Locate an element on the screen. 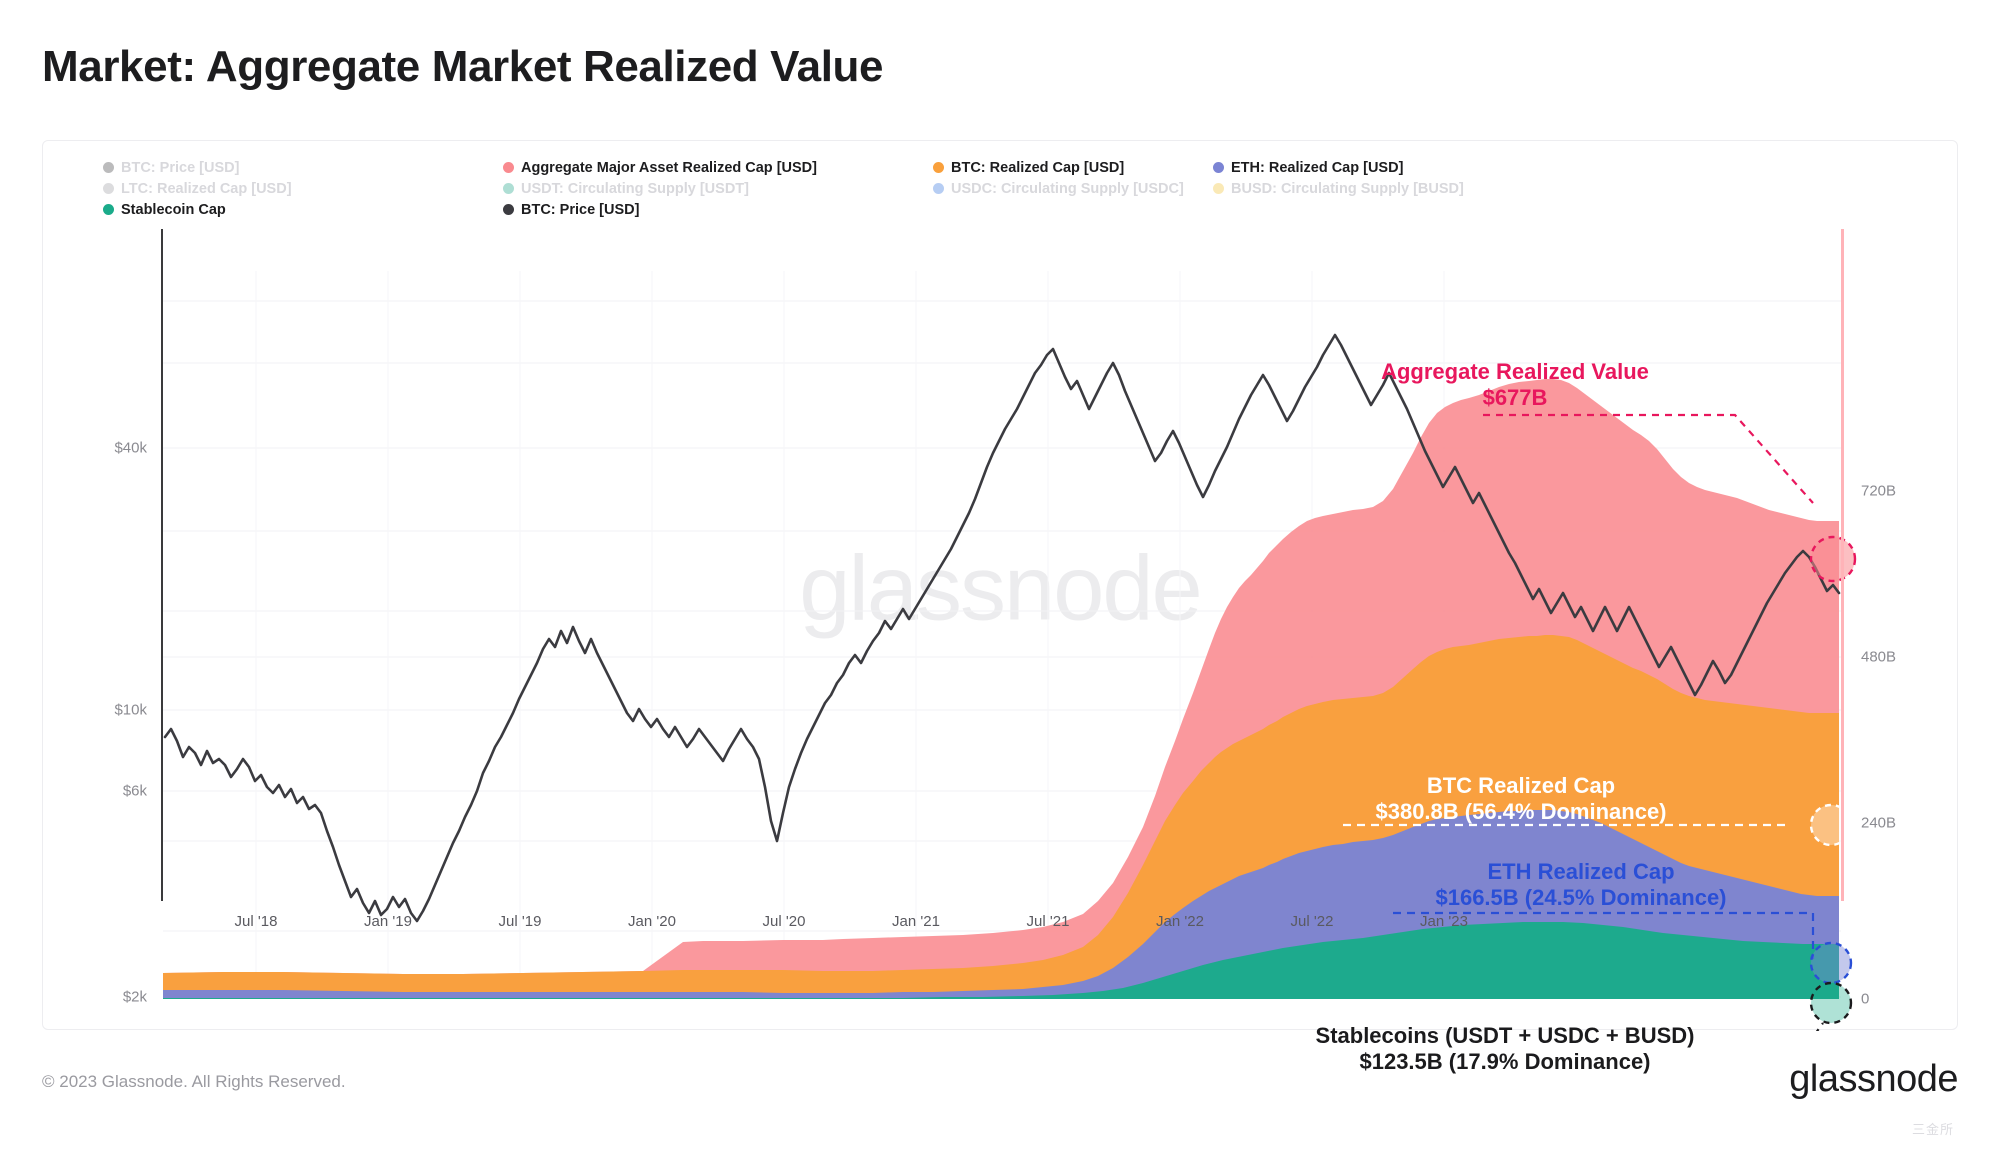  y-axis-left-line is located at coordinates (162, 565).